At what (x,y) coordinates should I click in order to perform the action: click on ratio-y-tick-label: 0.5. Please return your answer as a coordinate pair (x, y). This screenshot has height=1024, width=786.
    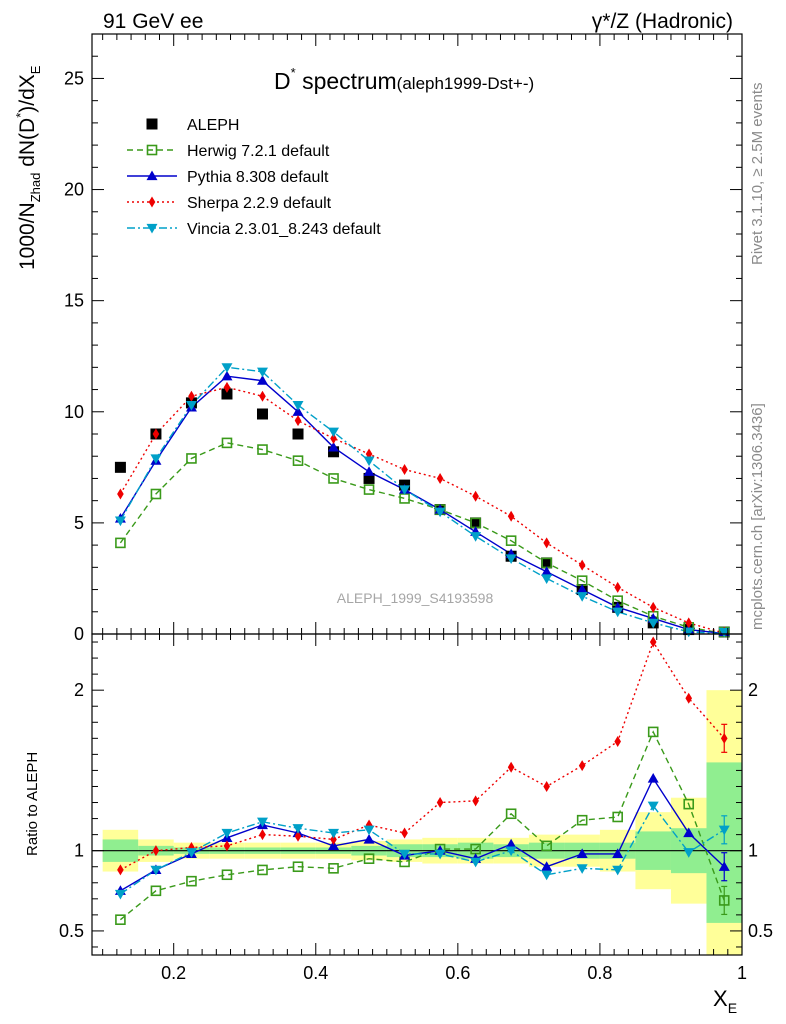
    Looking at the image, I should click on (71, 931).